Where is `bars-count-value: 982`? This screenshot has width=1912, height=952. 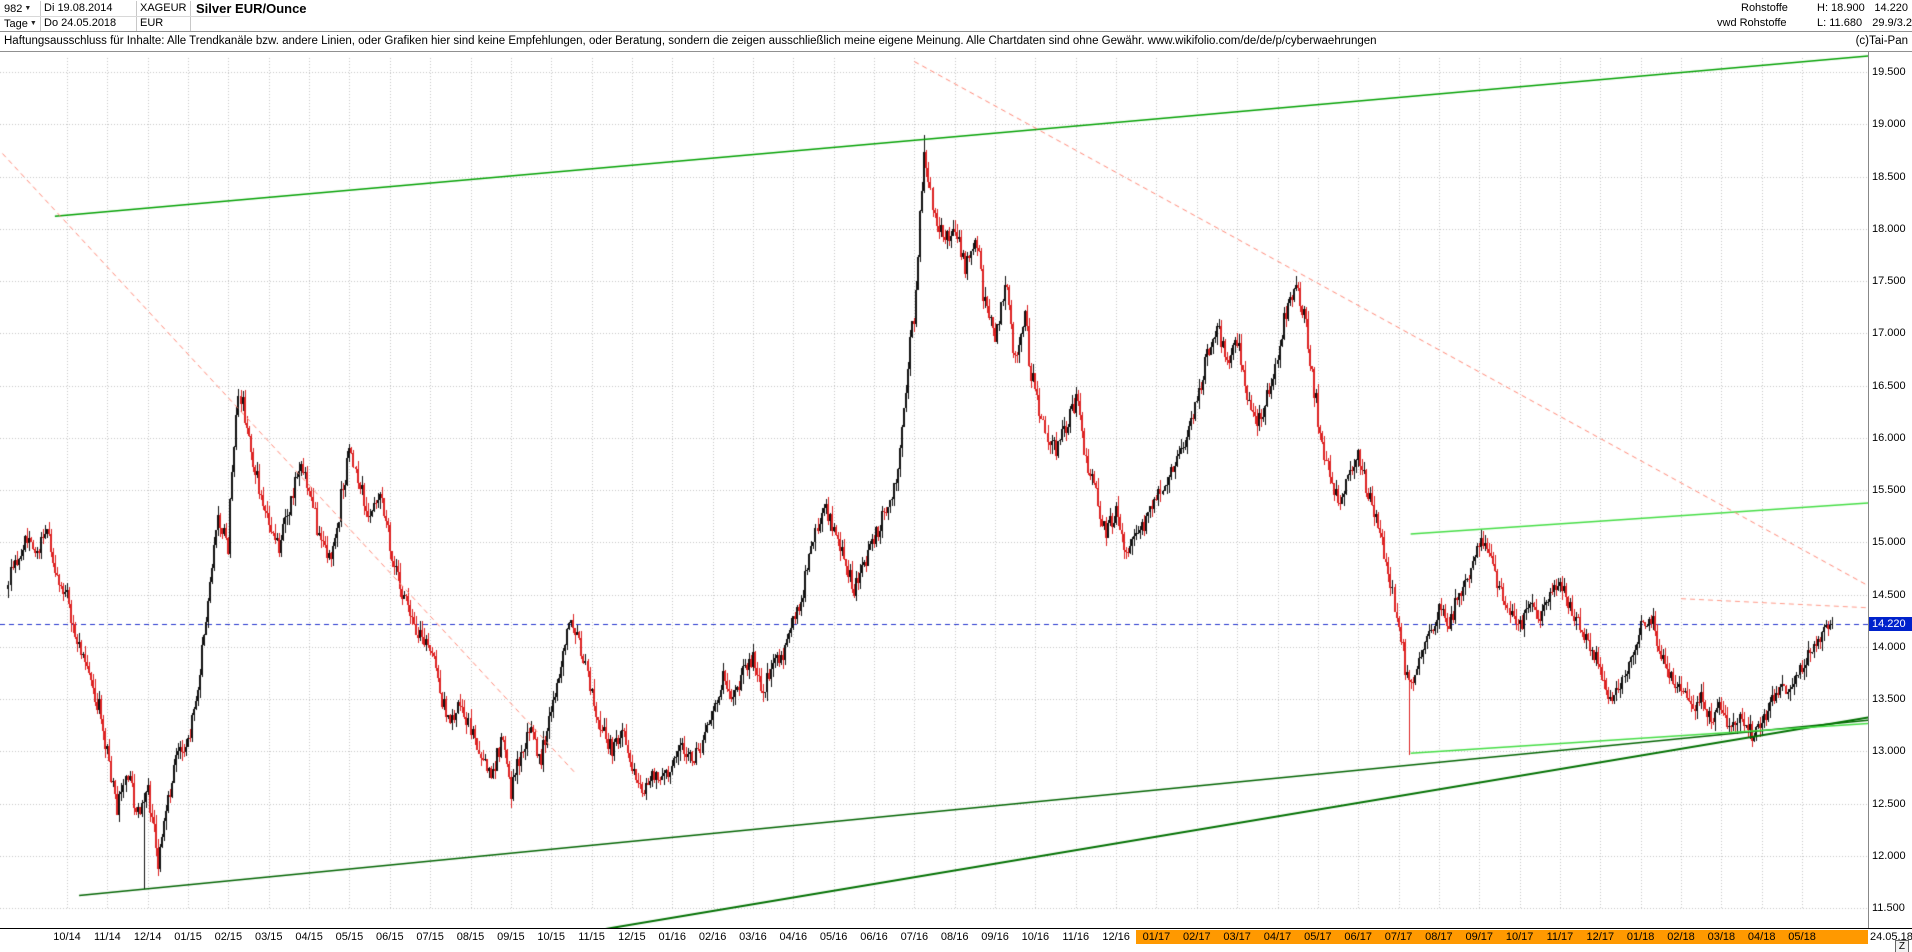
bars-count-value: 982 is located at coordinates (13, 9).